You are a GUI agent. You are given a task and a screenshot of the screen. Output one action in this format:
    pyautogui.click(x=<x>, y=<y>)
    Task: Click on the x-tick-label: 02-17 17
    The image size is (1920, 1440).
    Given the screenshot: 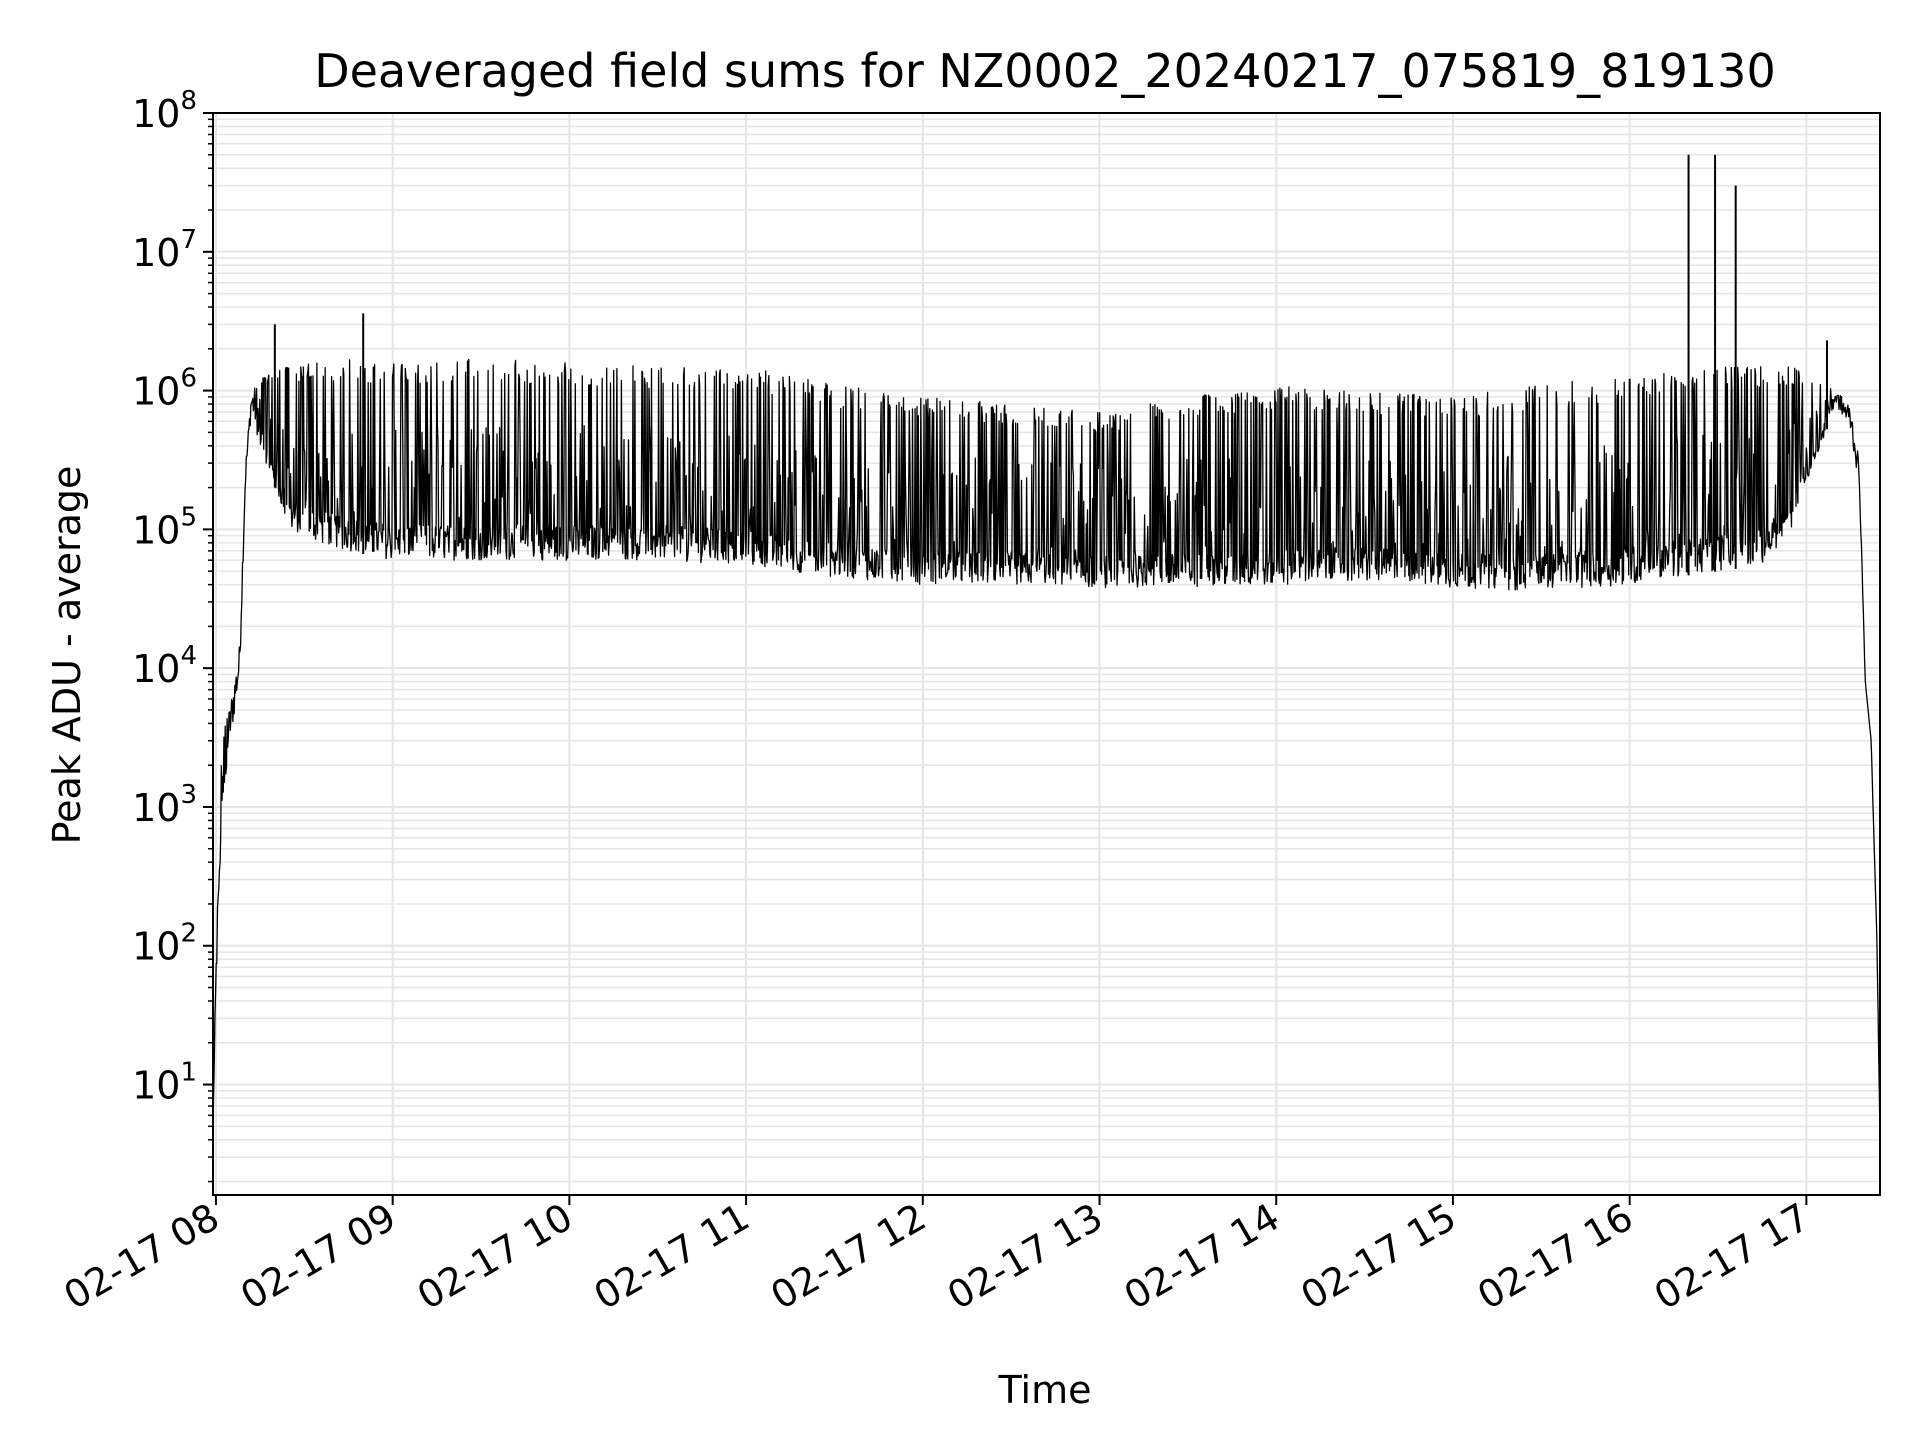 What is the action you would take?
    pyautogui.click(x=1732, y=1257)
    